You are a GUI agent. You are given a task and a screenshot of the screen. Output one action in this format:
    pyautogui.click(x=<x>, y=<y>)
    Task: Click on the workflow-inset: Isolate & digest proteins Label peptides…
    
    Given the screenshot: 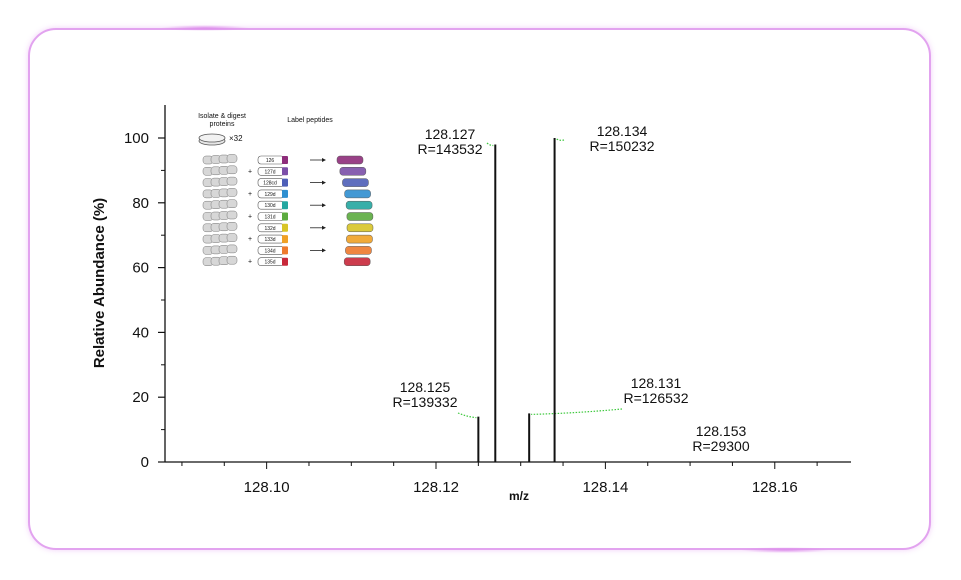 What is the action you would take?
    pyautogui.click(x=286, y=190)
    